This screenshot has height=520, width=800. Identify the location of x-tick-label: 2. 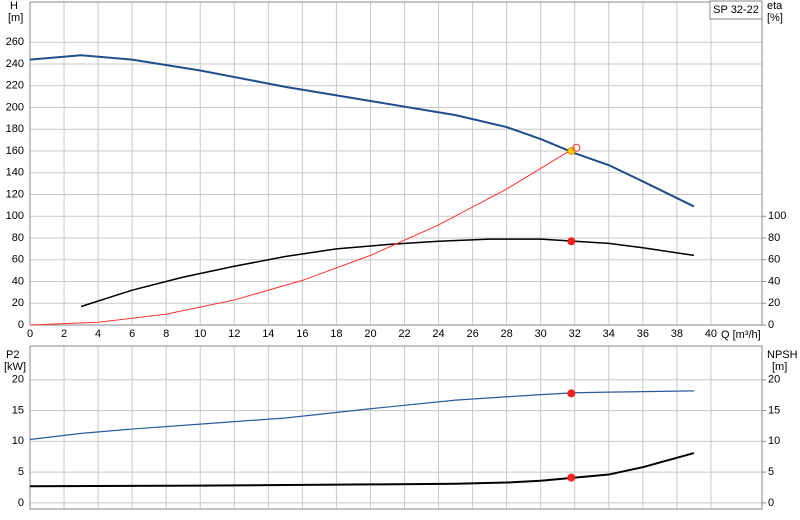
(64, 334).